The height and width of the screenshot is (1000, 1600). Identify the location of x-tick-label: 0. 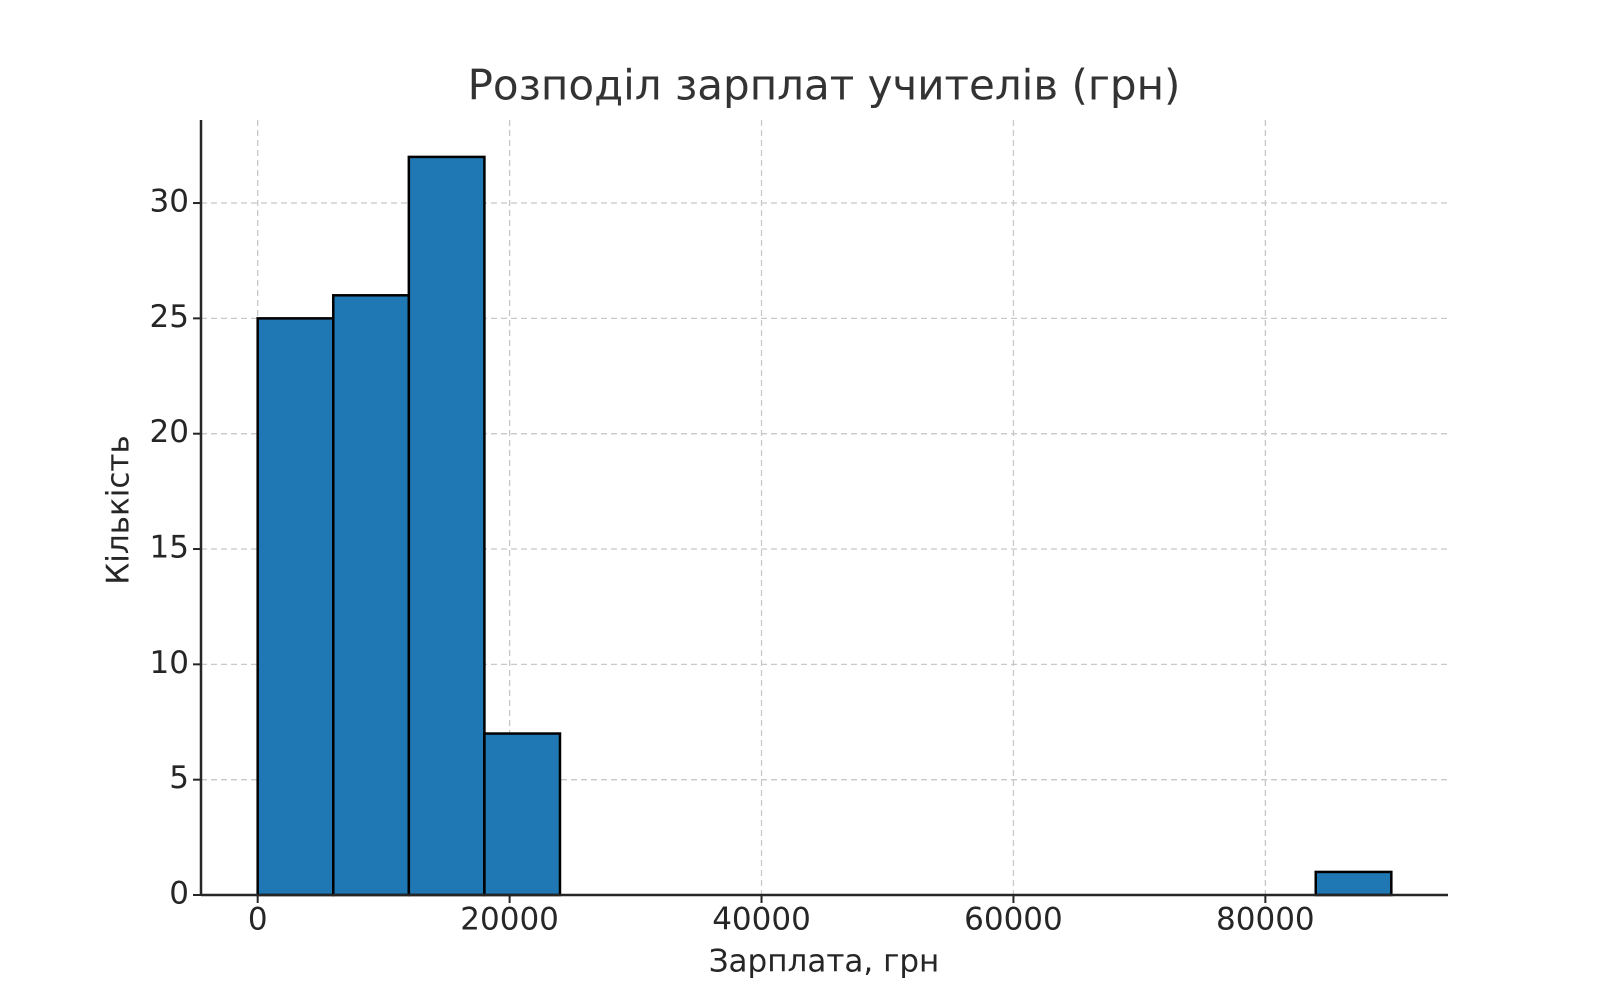
(258, 920).